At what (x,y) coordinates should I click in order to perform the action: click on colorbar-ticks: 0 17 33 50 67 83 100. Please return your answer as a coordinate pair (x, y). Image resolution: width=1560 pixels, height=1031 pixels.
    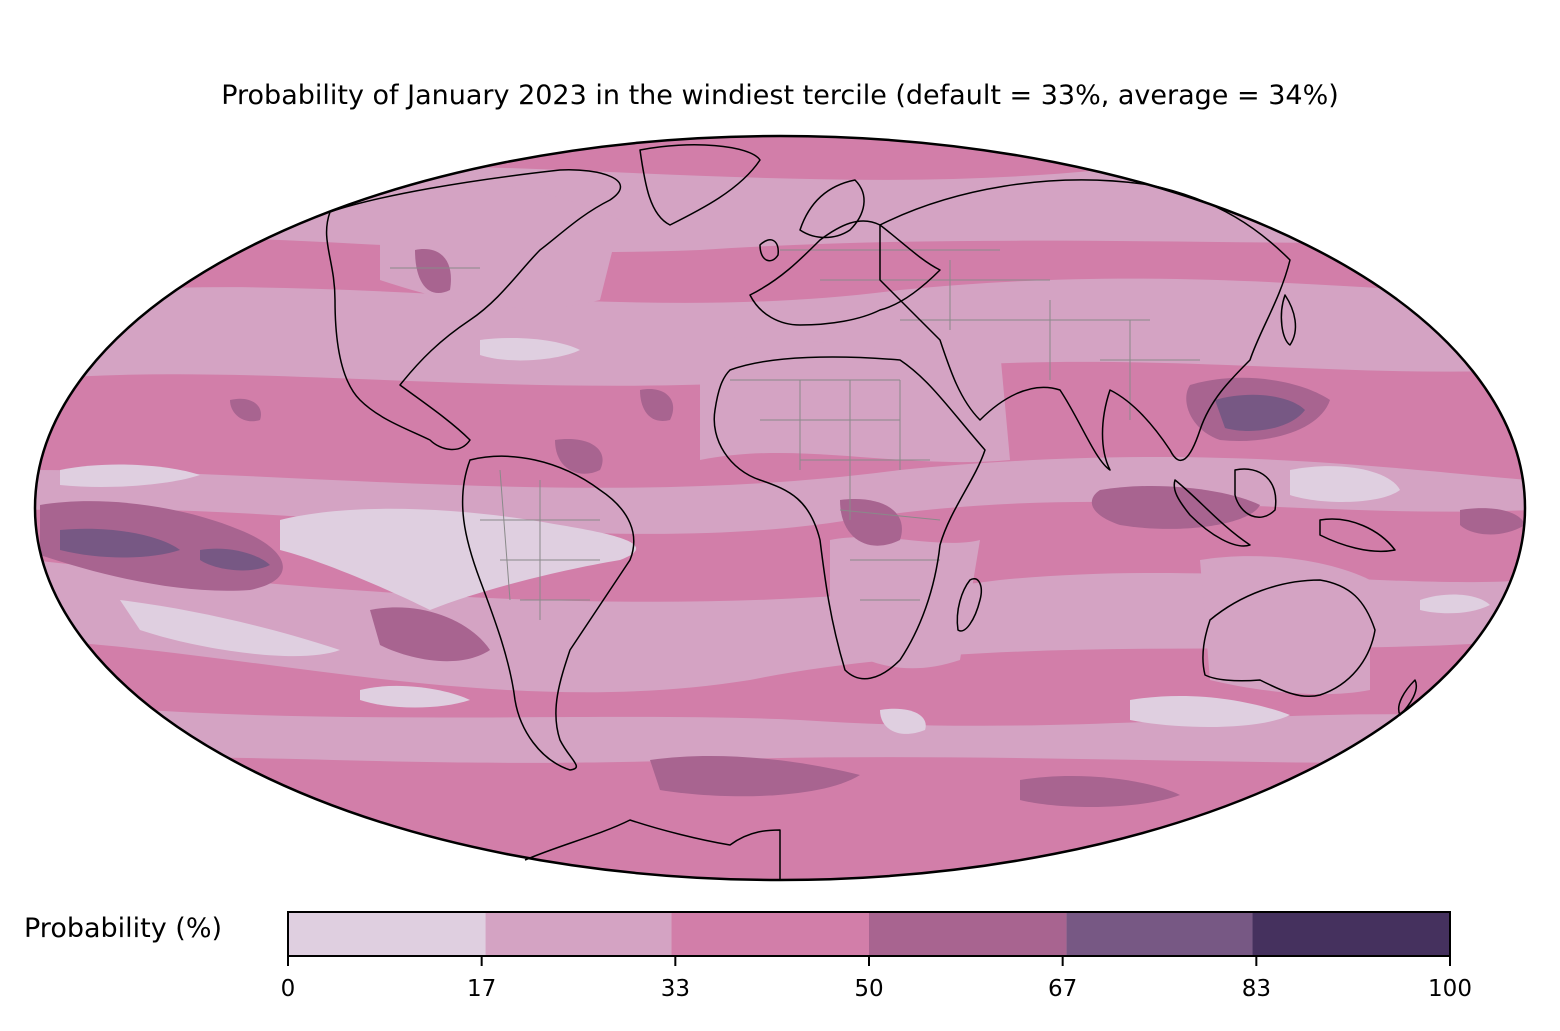
    Looking at the image, I should click on (876, 979).